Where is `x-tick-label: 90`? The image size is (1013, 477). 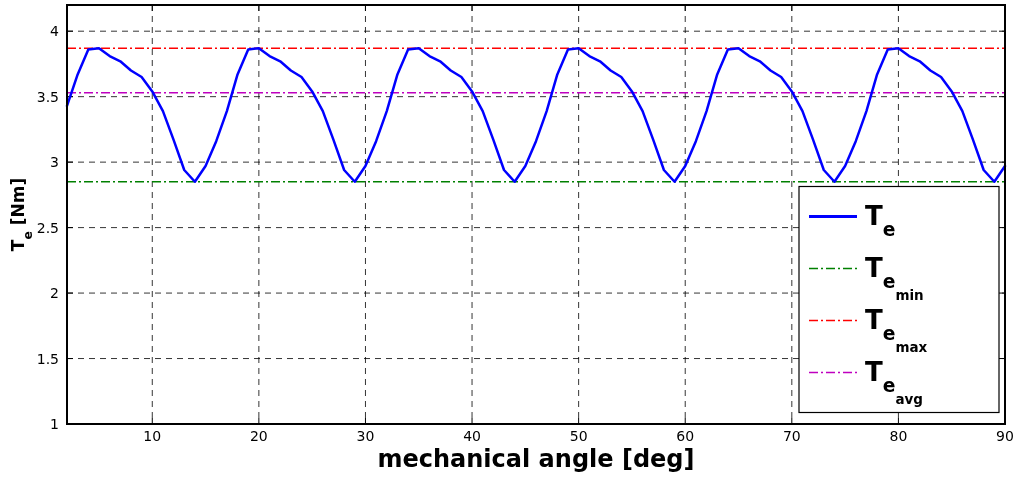
x-tick-label: 90 is located at coordinates (1004, 436).